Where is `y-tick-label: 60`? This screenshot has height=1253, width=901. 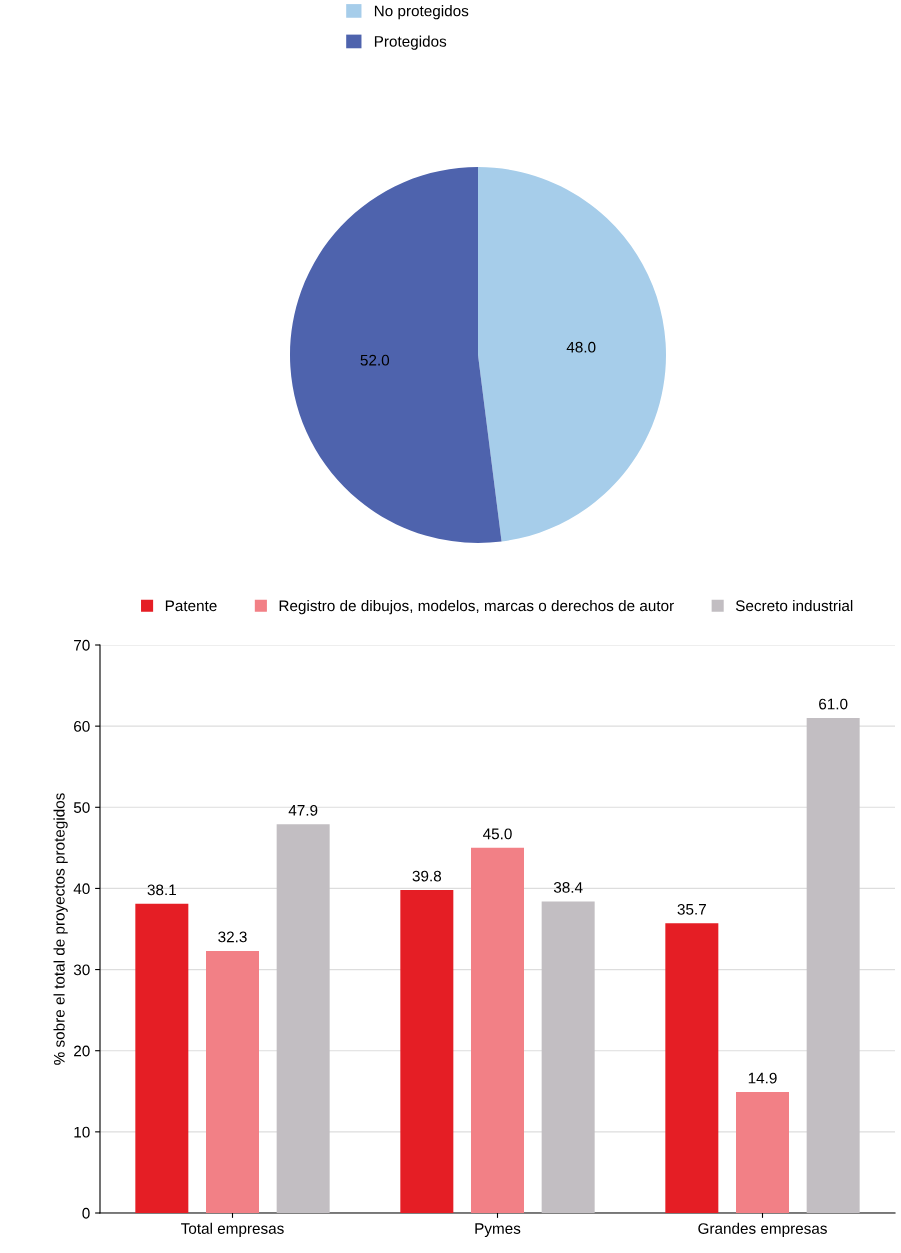 y-tick-label: 60 is located at coordinates (82, 726).